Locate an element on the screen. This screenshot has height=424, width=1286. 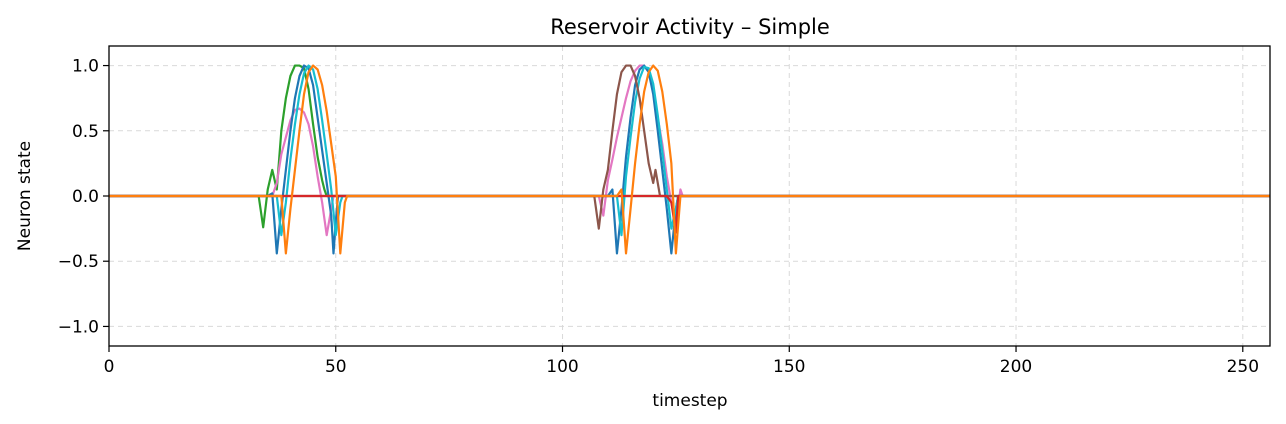
x-tick-label: 200 is located at coordinates (1016, 367).